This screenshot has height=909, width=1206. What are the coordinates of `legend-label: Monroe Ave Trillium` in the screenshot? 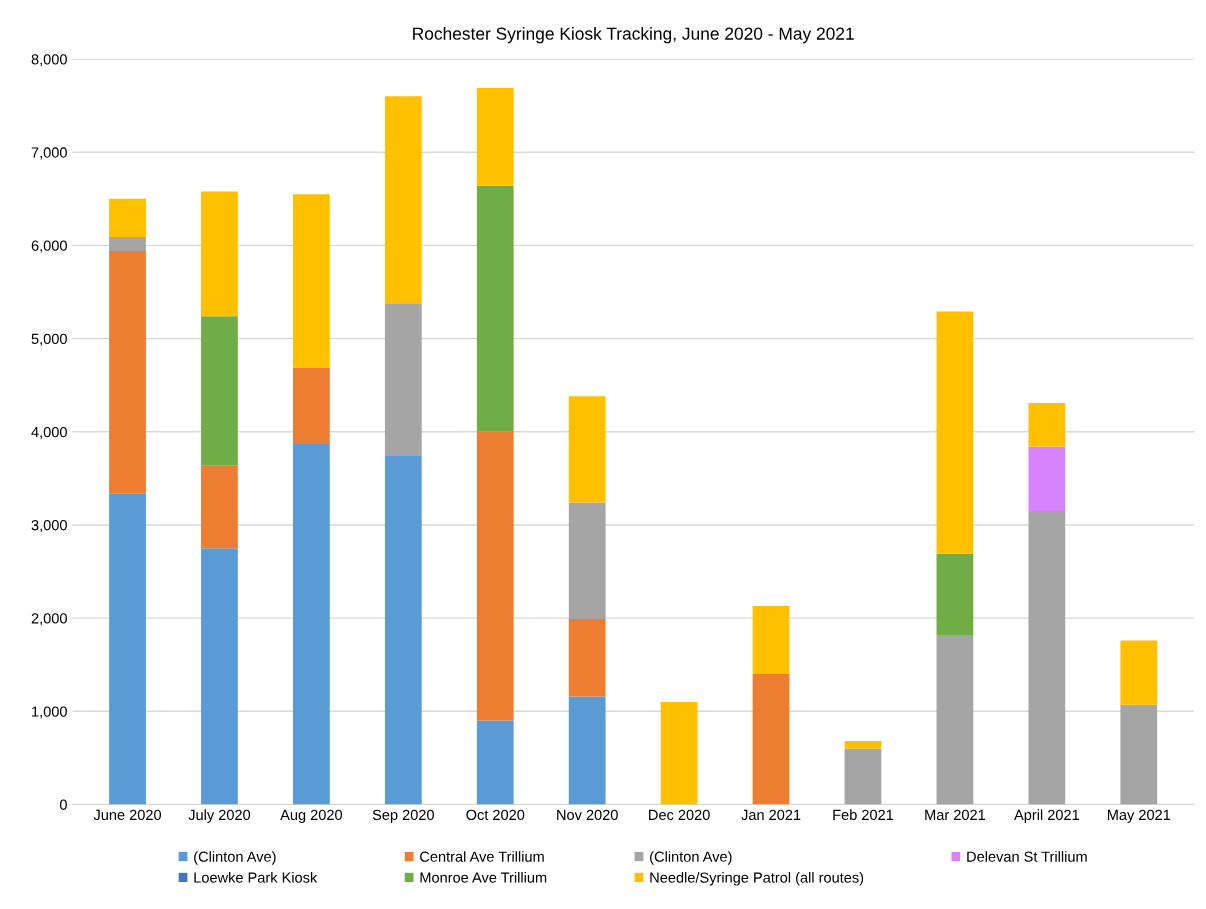 It's located at (483, 877).